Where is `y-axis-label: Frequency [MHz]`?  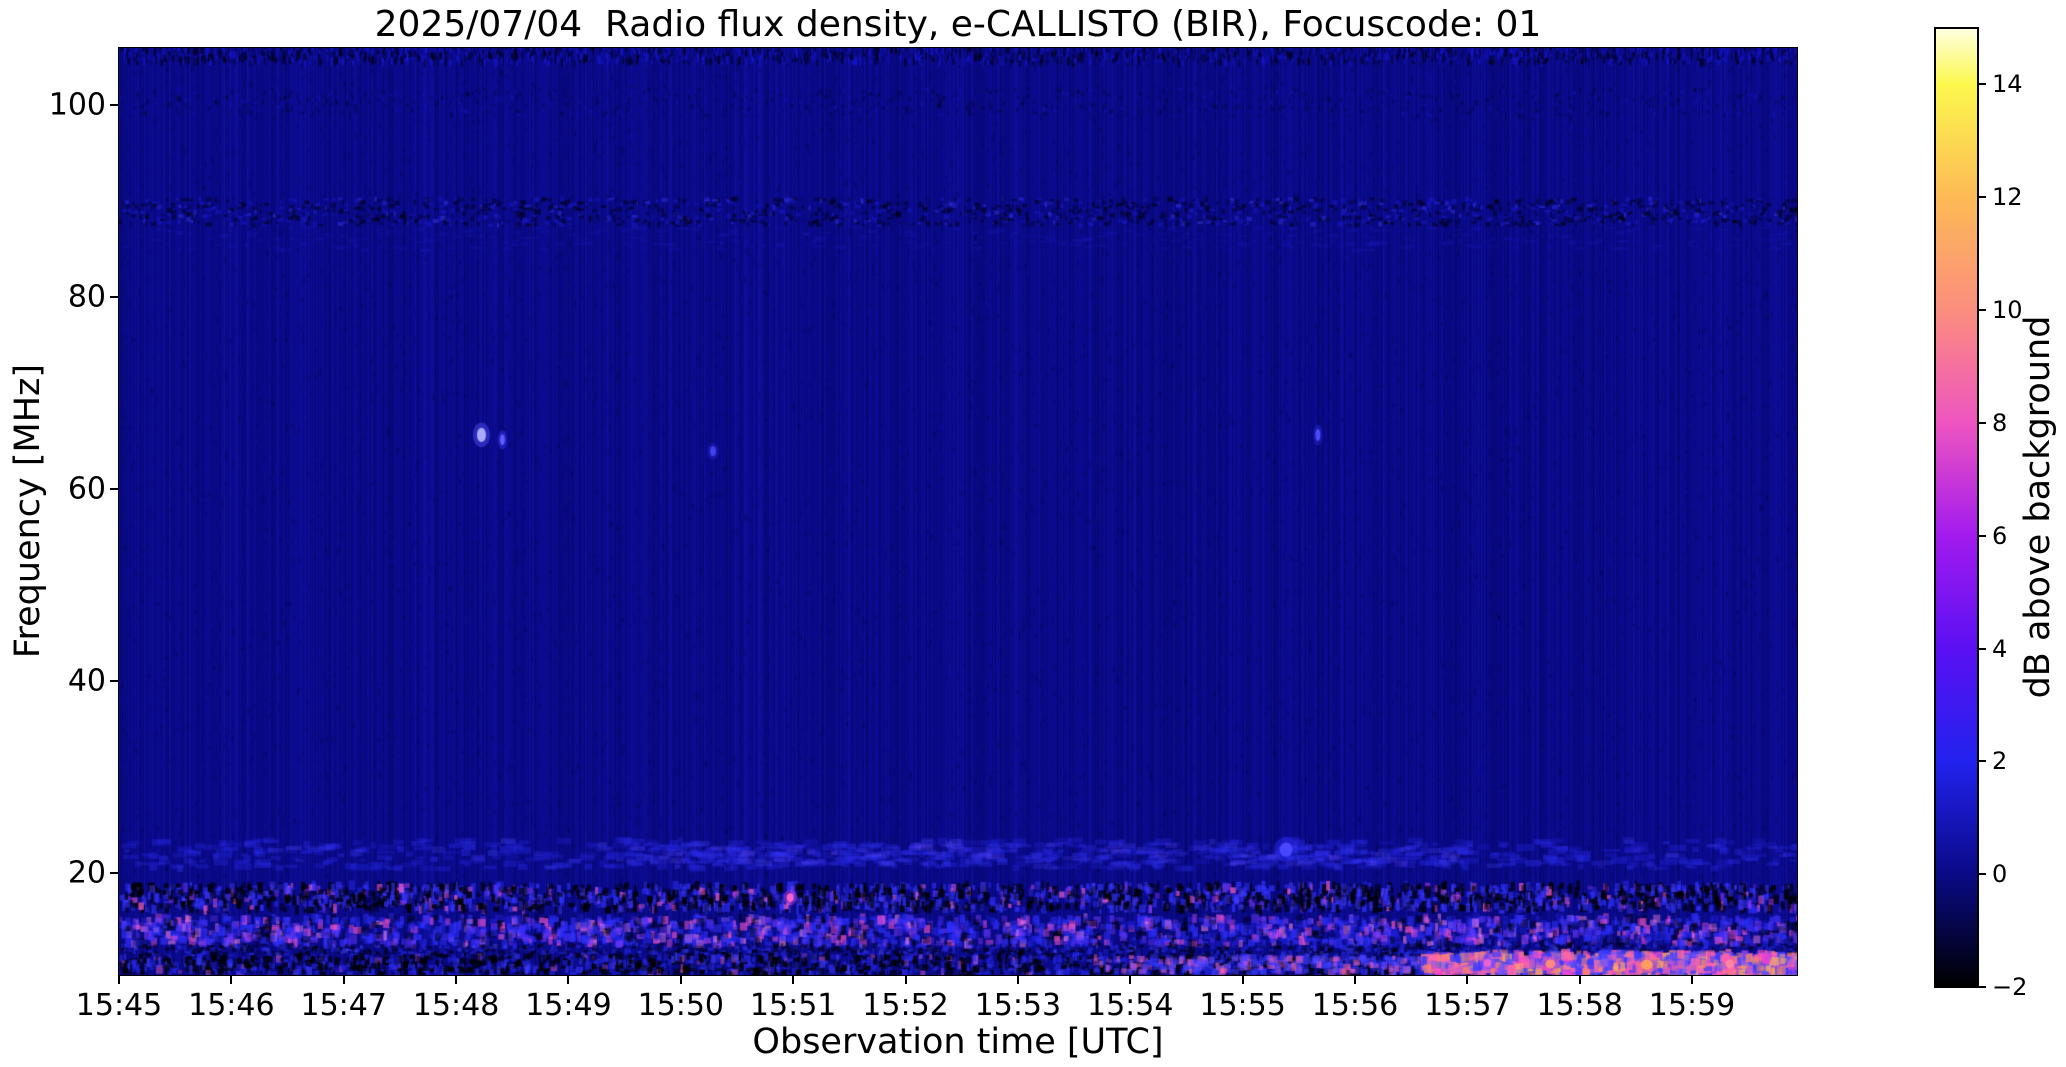 y-axis-label: Frequency [MHz] is located at coordinates (28, 511).